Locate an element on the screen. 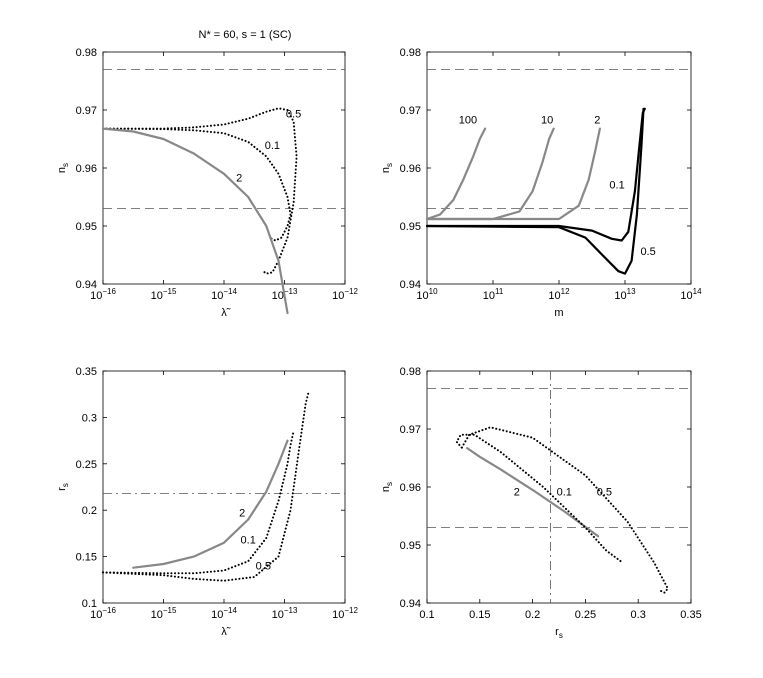 The height and width of the screenshot is (678, 763). x-tick-label: 1011 is located at coordinates (493, 294).